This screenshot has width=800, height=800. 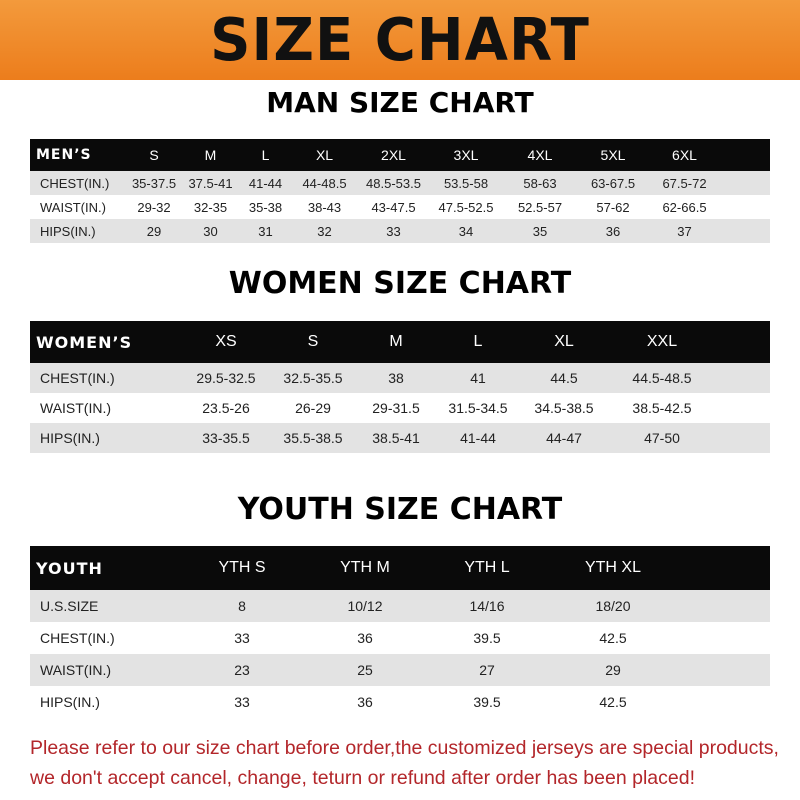 I want to click on size-header-cell: 3XL, so click(x=466, y=155).